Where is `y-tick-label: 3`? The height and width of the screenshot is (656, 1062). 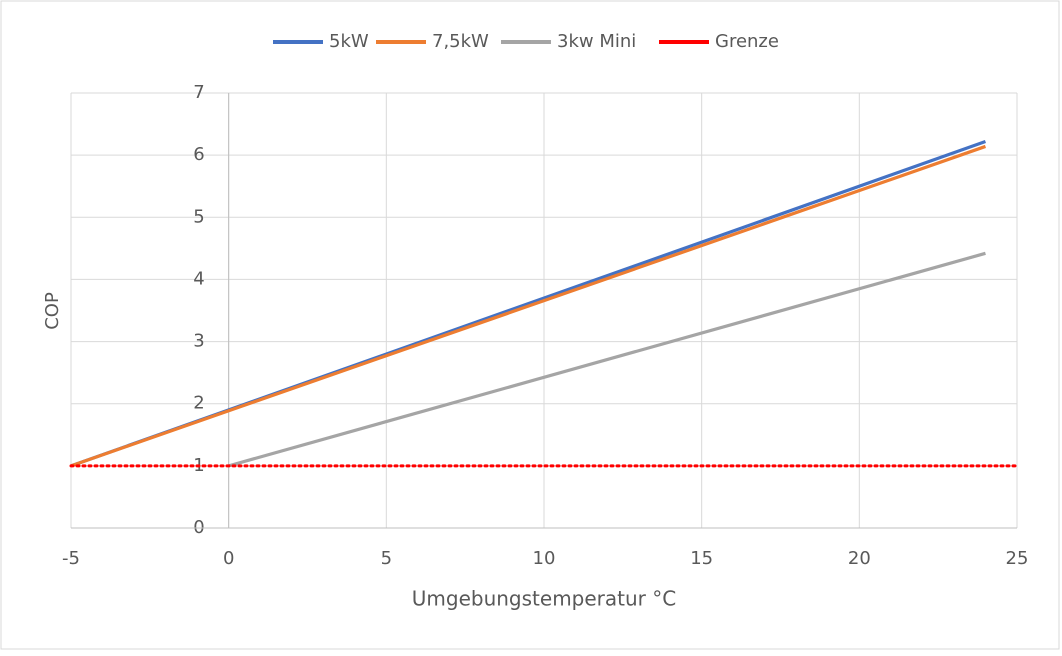 y-tick-label: 3 is located at coordinates (198, 341).